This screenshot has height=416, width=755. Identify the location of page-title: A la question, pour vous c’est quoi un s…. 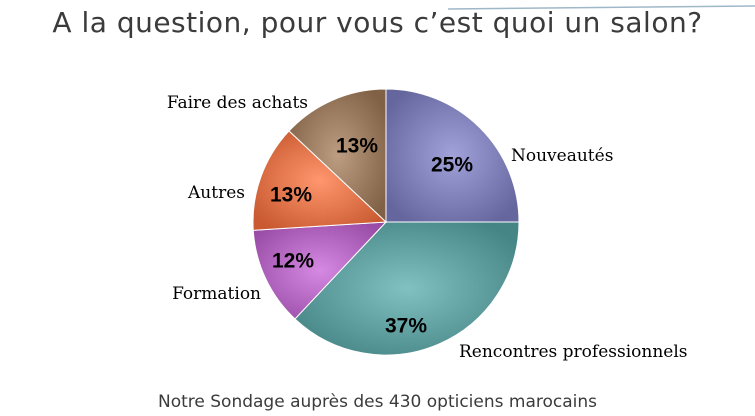
(377, 22).